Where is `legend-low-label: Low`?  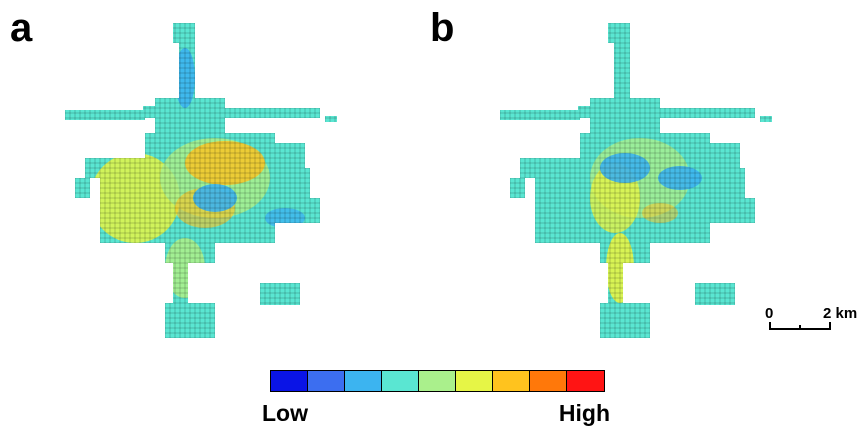
legend-low-label: Low is located at coordinates (285, 413).